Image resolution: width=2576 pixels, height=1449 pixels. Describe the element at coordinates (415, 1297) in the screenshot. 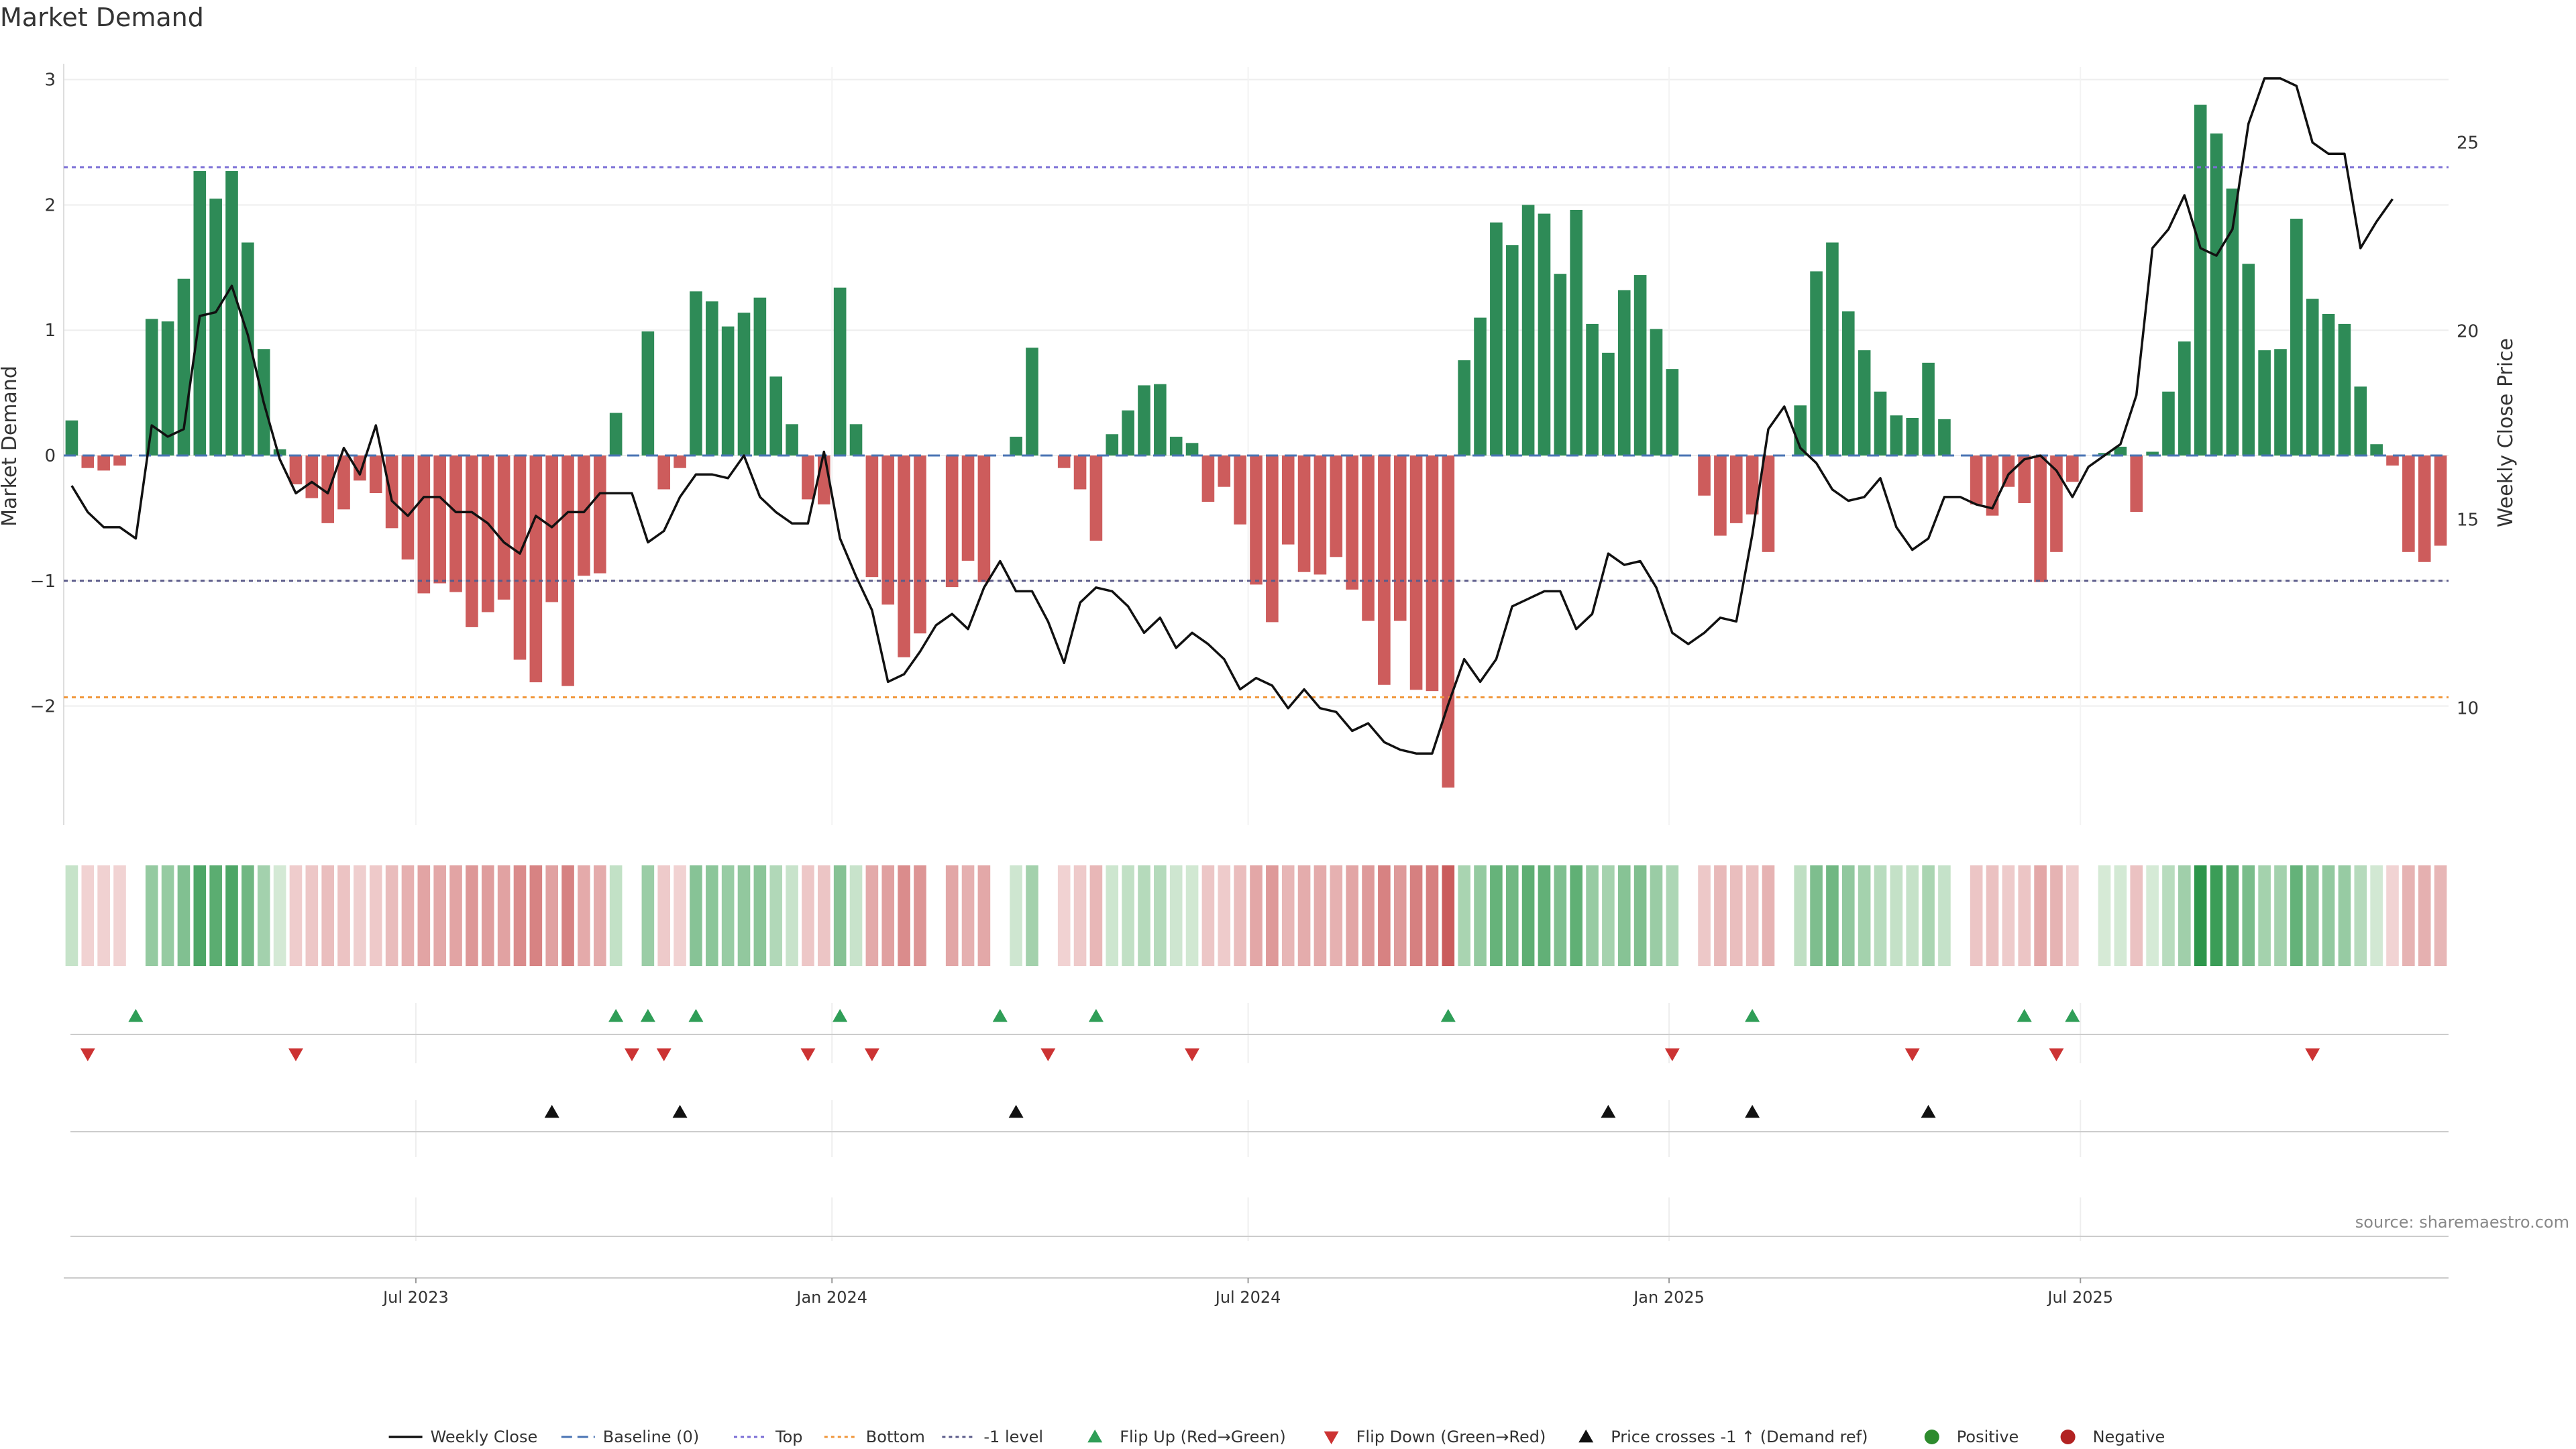

I see `x-tick-label: Jul 2023` at that location.